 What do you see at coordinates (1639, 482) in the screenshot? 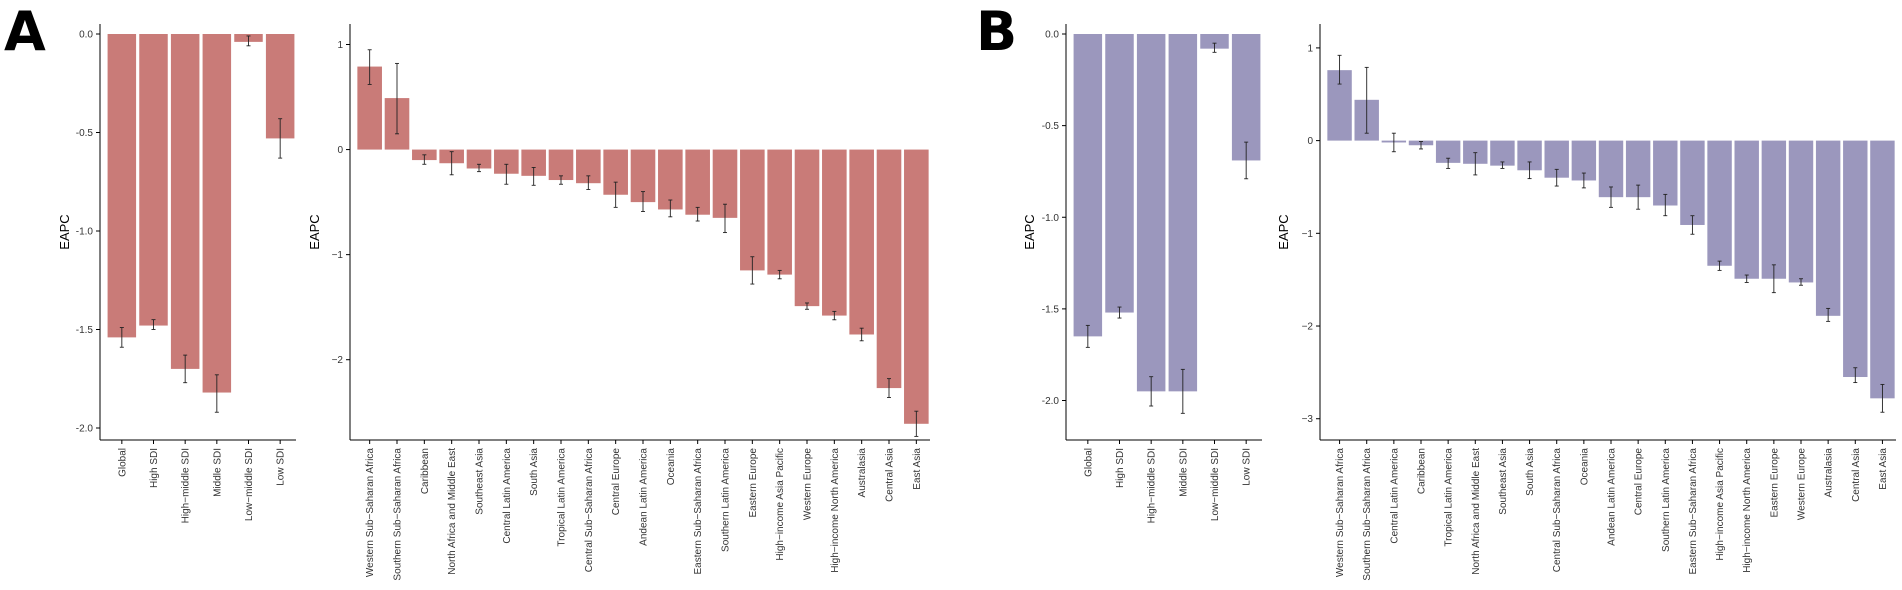
I see `x-tick-label: Central Europe` at bounding box center [1639, 482].